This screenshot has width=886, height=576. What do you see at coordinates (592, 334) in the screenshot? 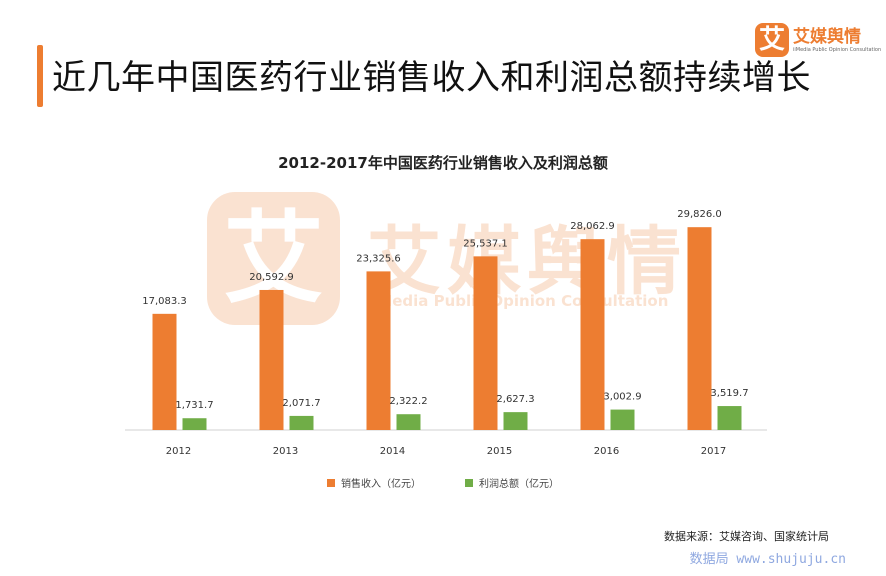
I see `bar-sales-2016` at bounding box center [592, 334].